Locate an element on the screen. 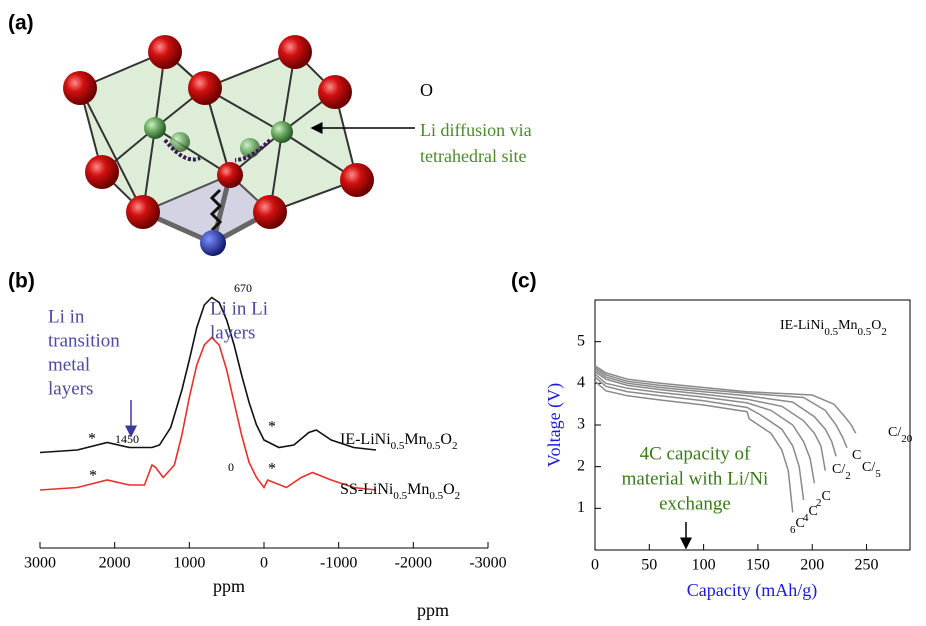 This screenshot has width=926, height=626. panel-label: (b) is located at coordinates (21, 281).